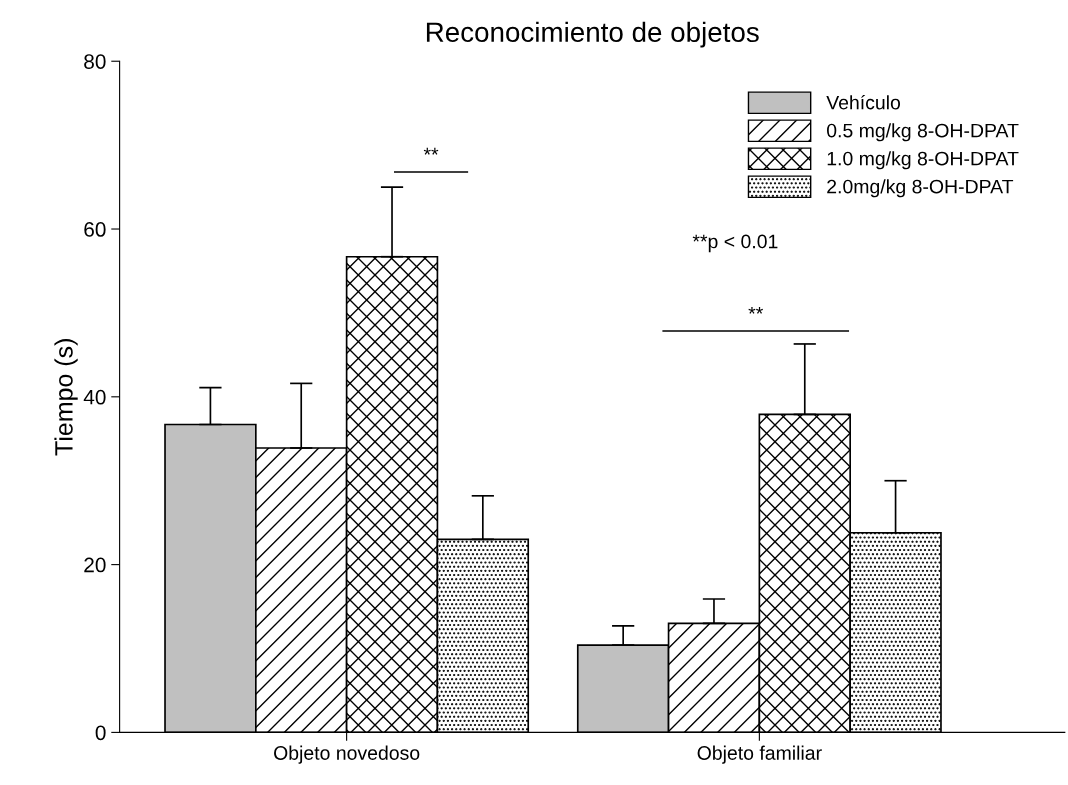 The height and width of the screenshot is (785, 1068). Describe the element at coordinates (94, 397) in the screenshot. I see `y-tick-label: 40` at that location.